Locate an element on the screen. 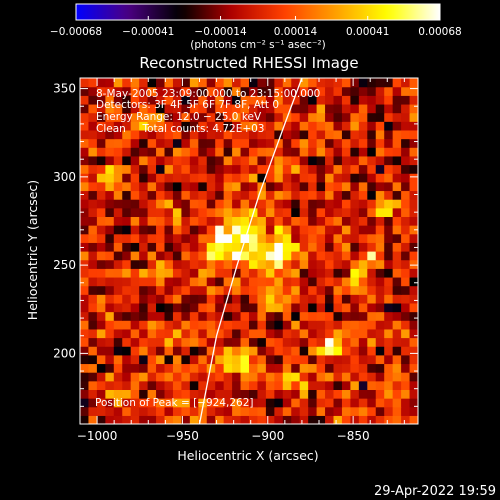  colorbar-tick-label: 0.00068 is located at coordinates (439, 32).